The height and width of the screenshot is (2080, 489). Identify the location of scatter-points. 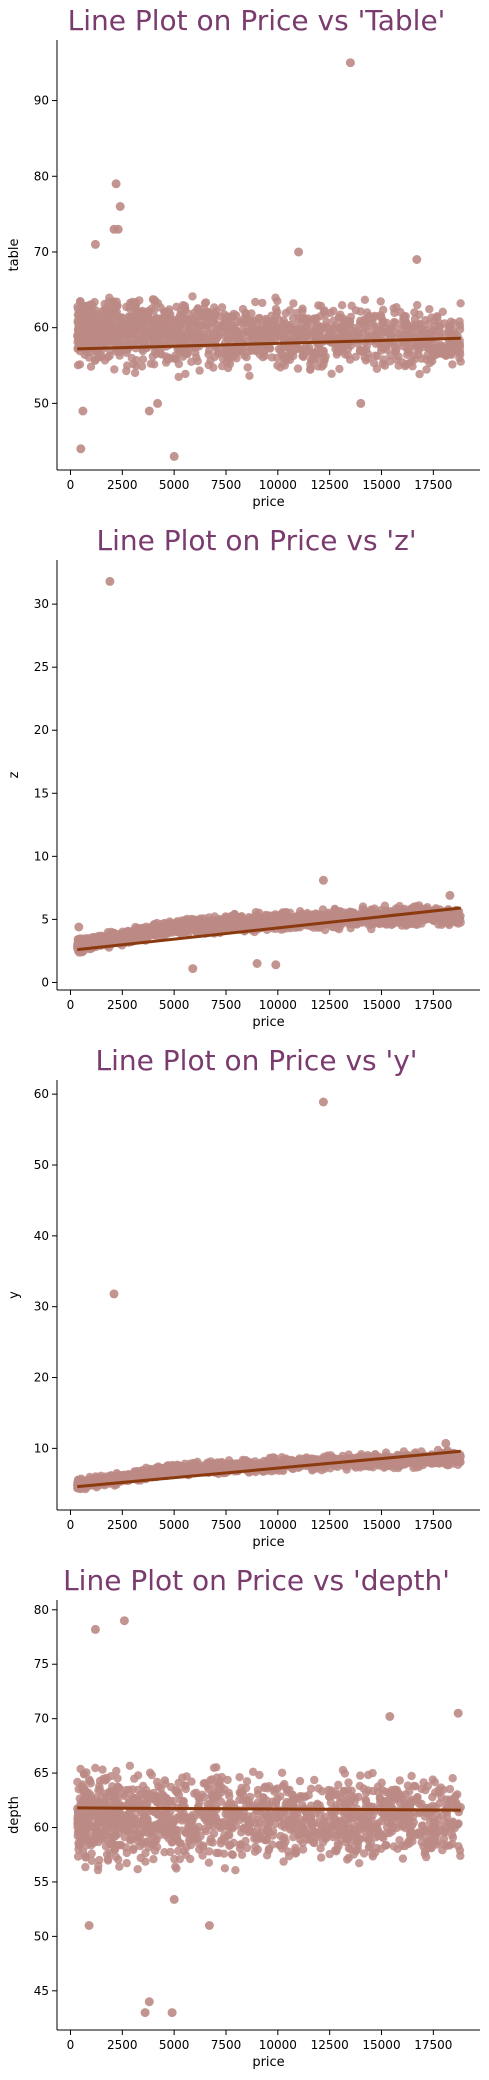
(269, 1818).